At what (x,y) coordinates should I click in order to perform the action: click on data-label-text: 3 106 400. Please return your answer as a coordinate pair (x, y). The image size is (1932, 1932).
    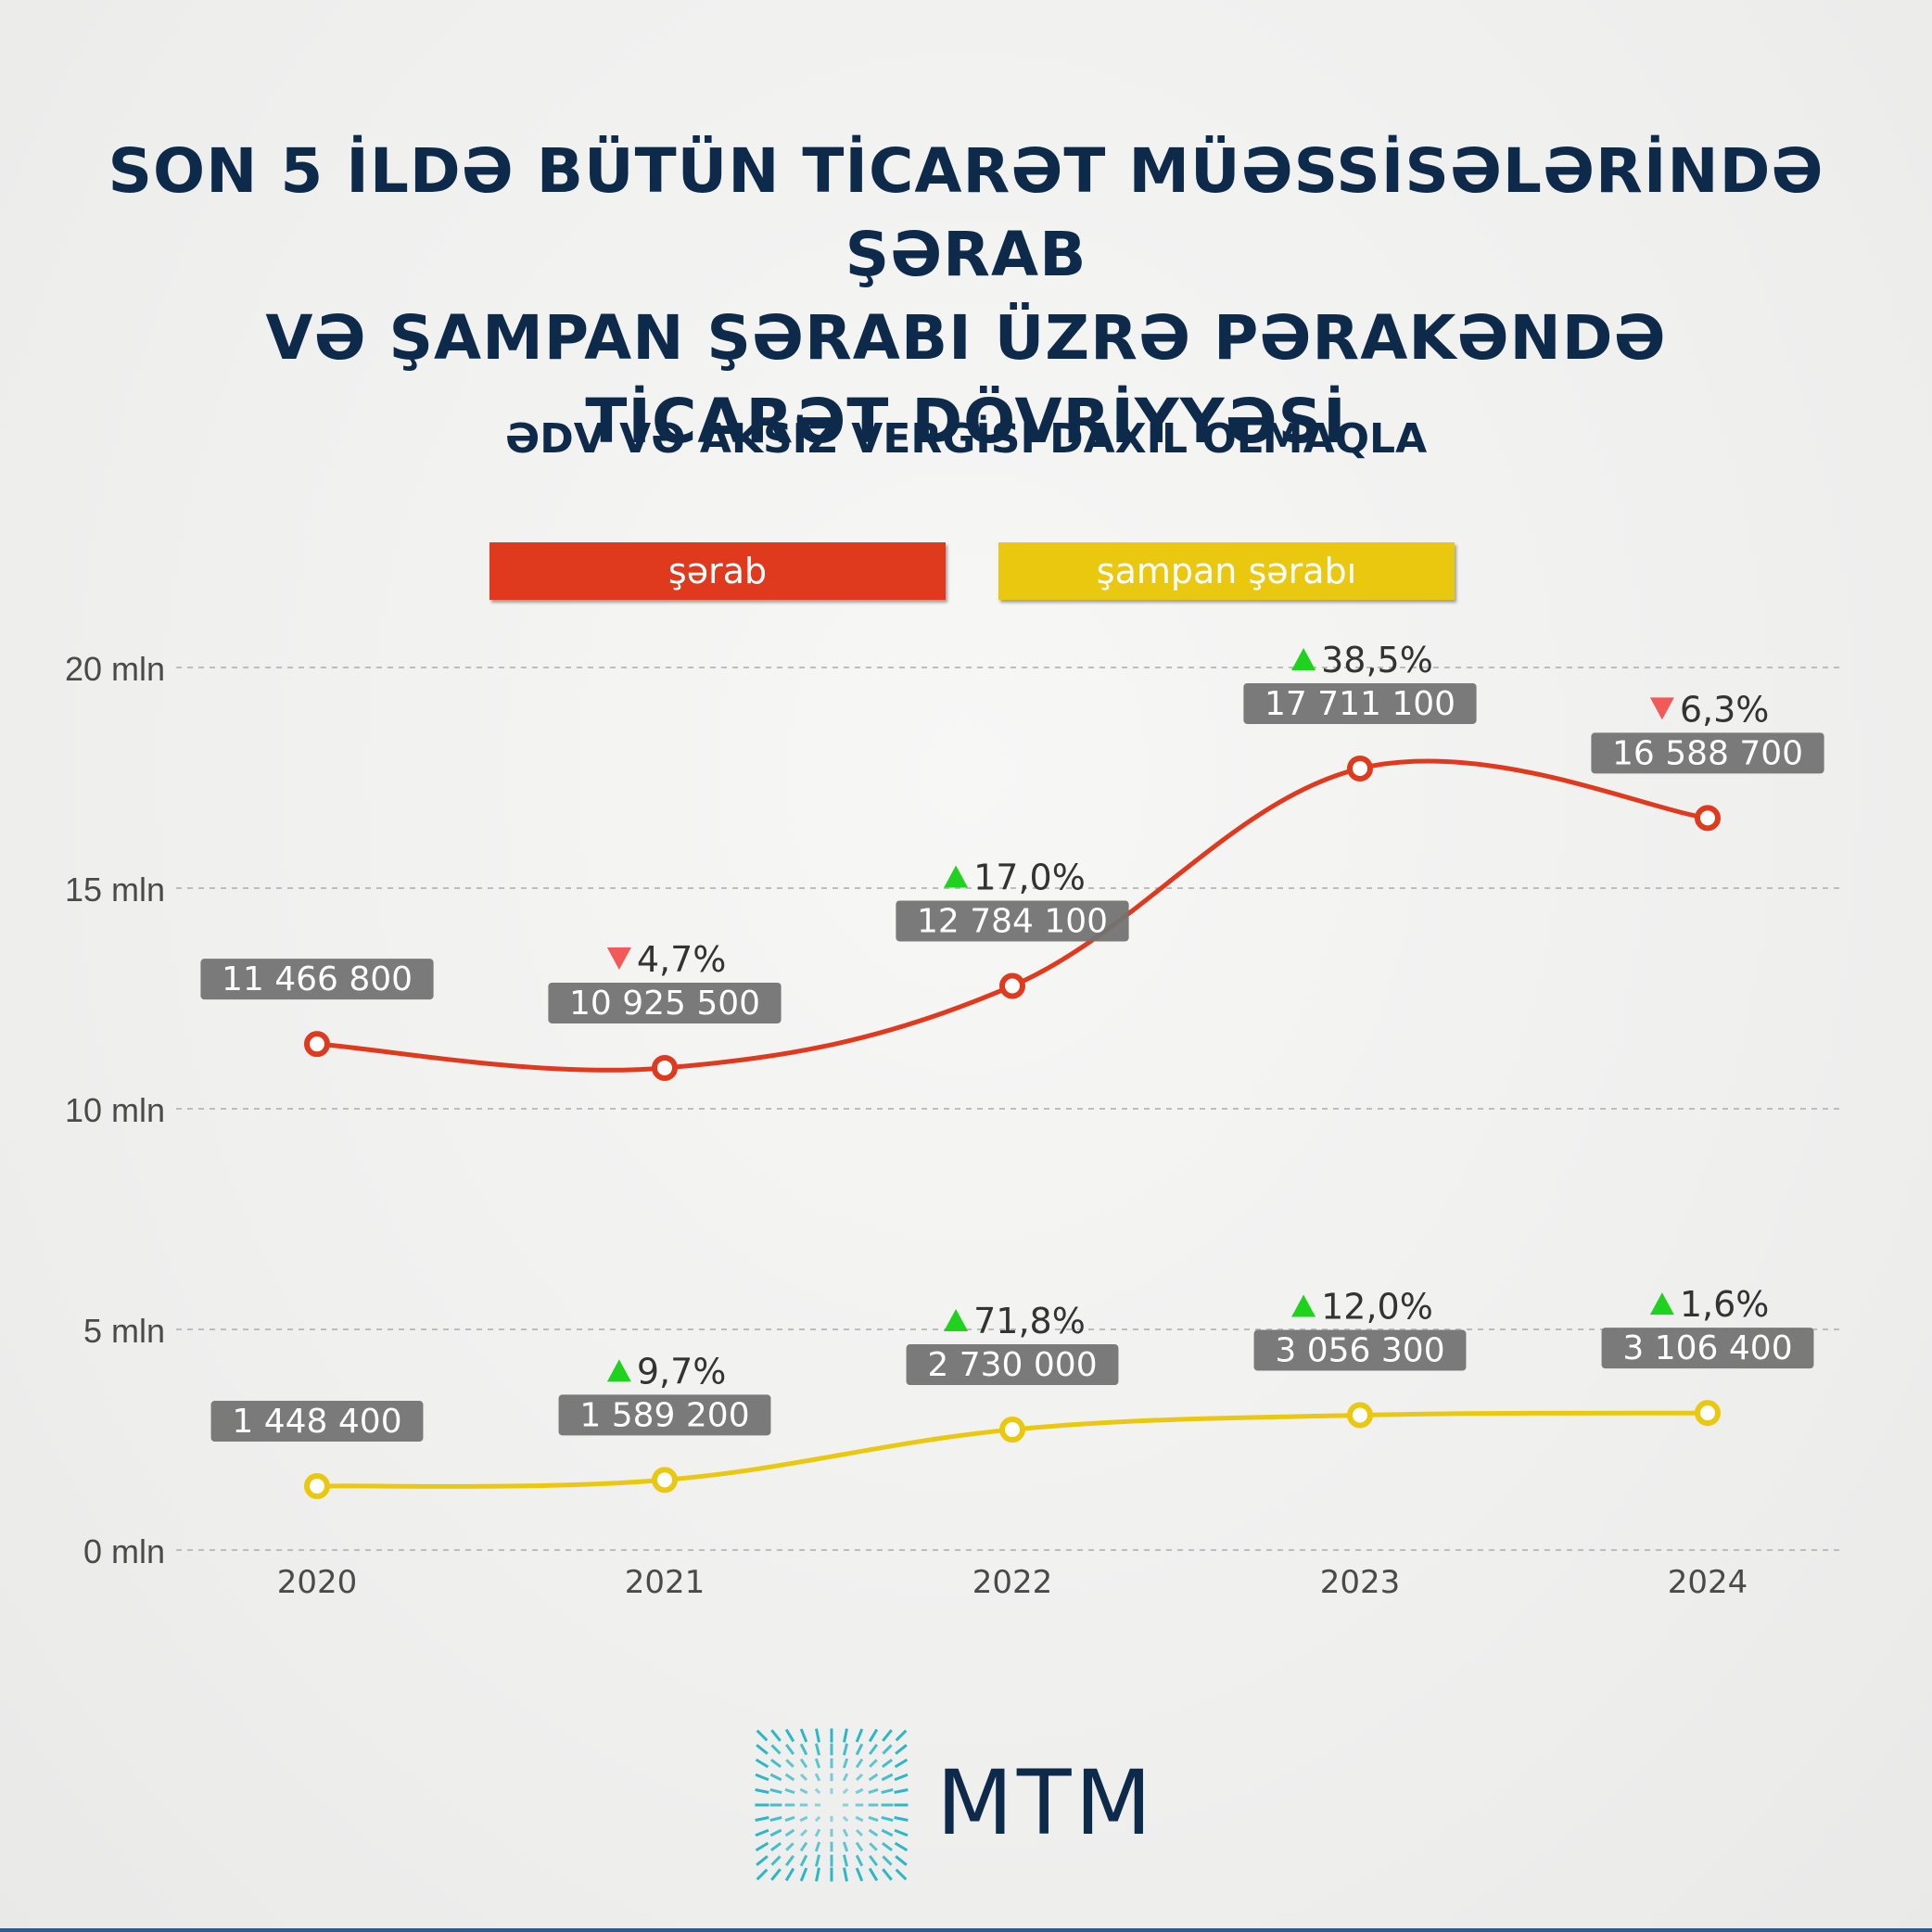
    Looking at the image, I should click on (1707, 1348).